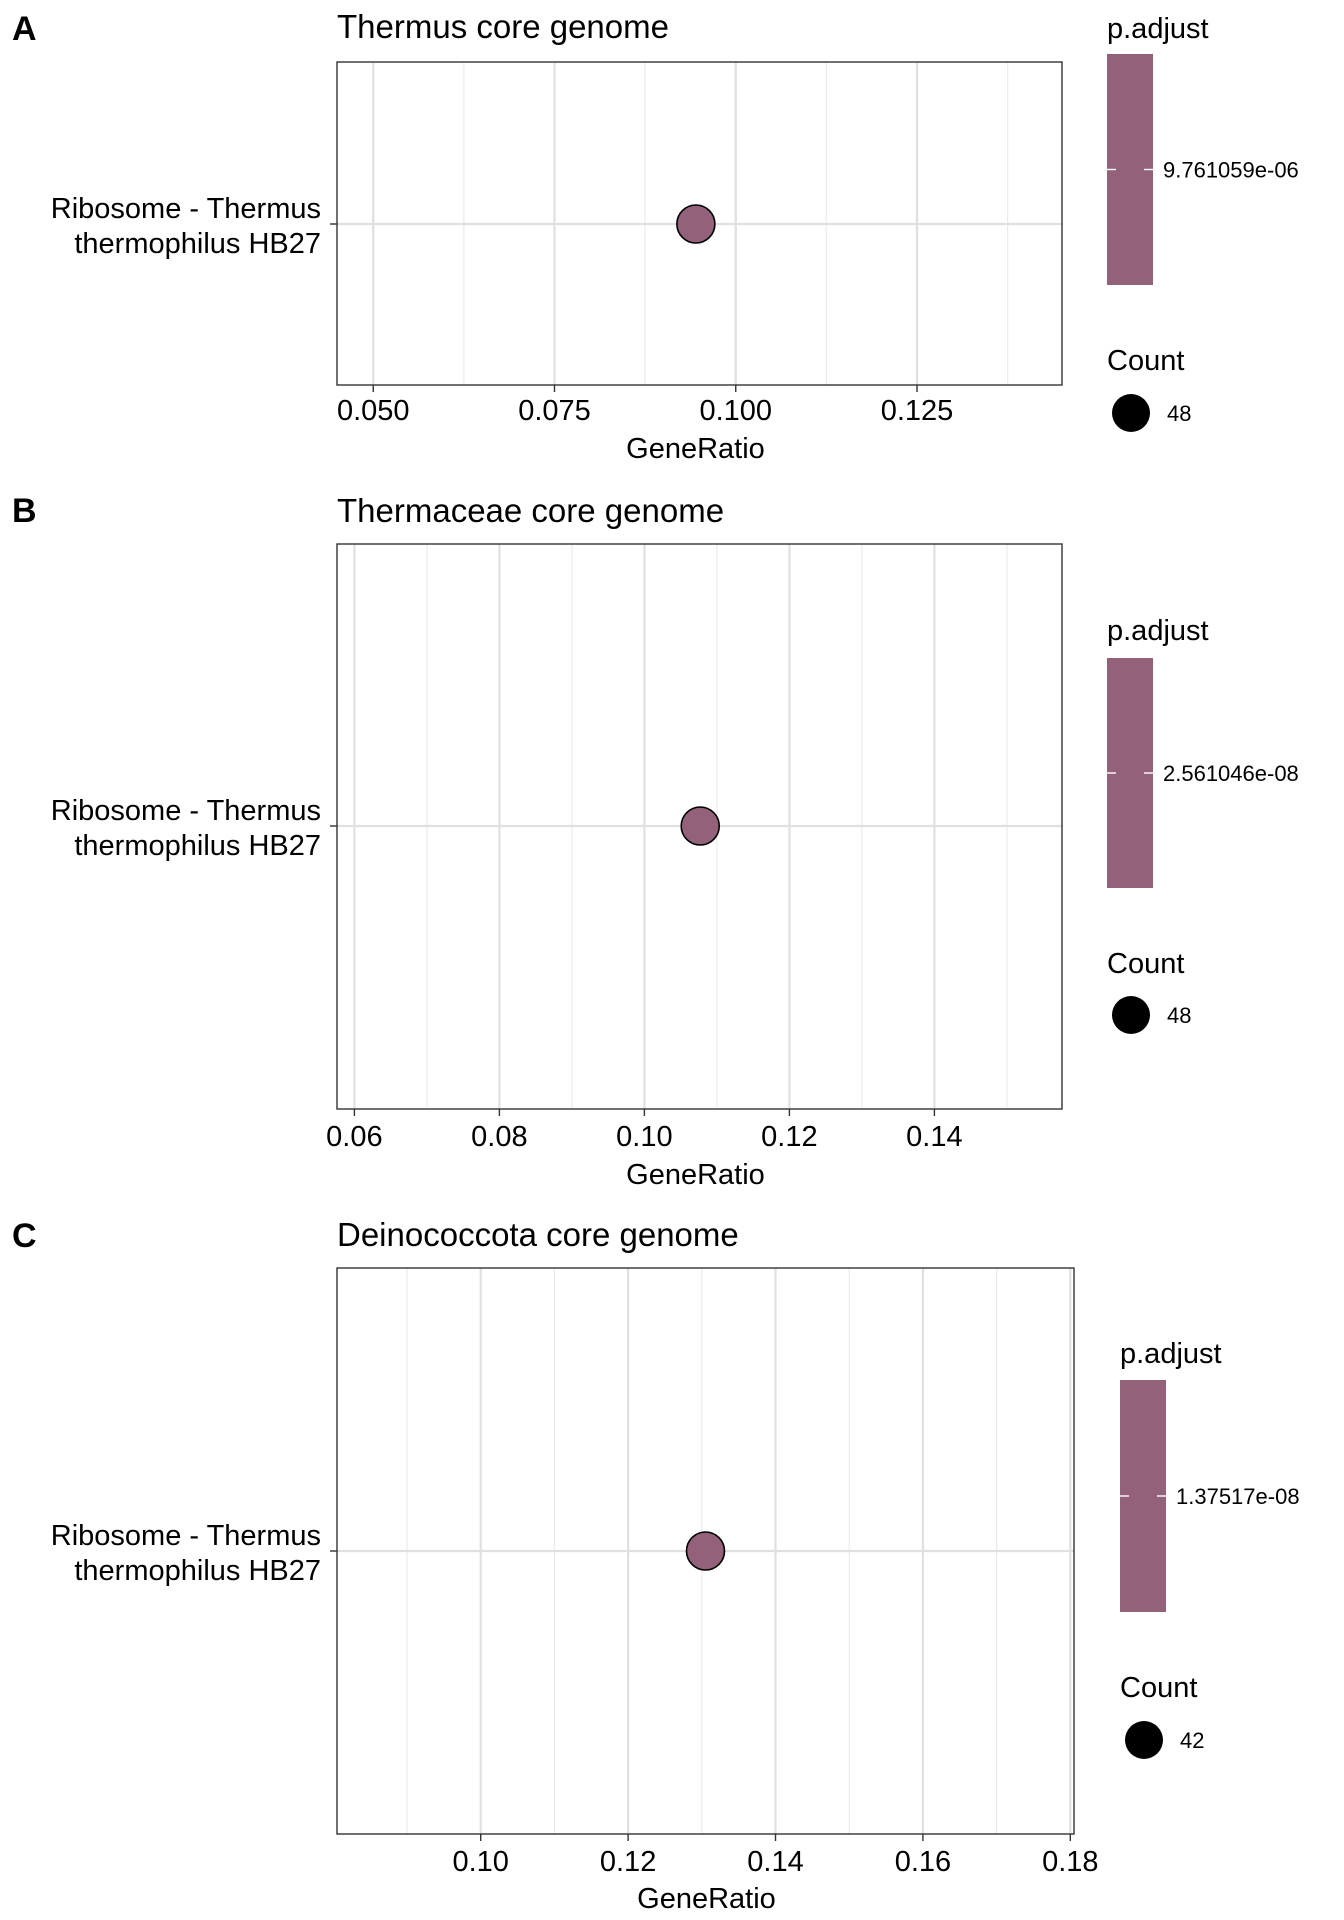 The height and width of the screenshot is (1920, 1344). What do you see at coordinates (1192, 1740) in the screenshot?
I see `legend-size-label: 42` at bounding box center [1192, 1740].